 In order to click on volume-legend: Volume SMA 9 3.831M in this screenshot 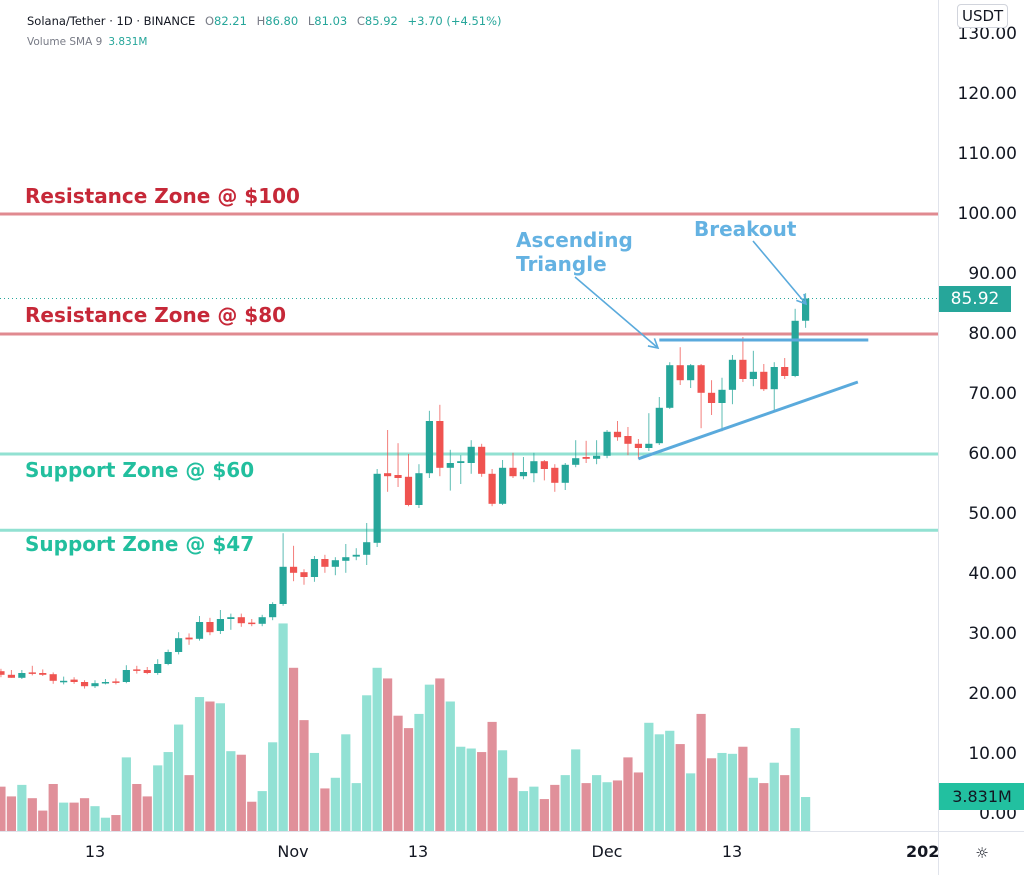, I will do `click(87, 42)`.